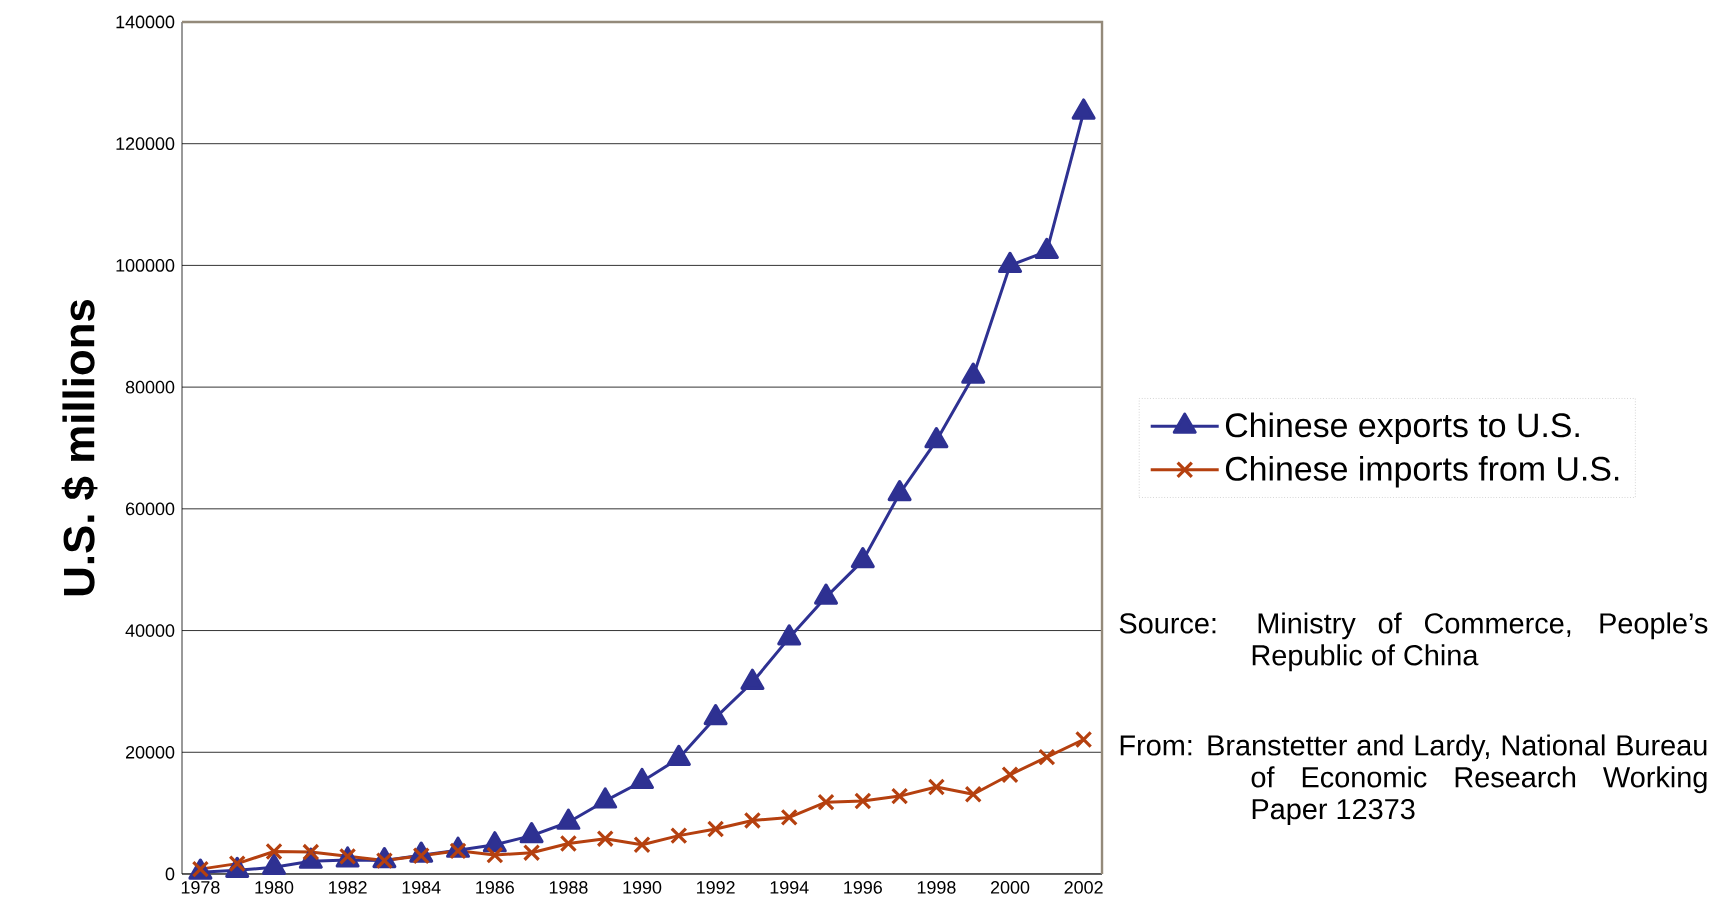 The width and height of the screenshot is (1731, 914). Describe the element at coordinates (150, 752) in the screenshot. I see `y-tick-label: 20000` at that location.